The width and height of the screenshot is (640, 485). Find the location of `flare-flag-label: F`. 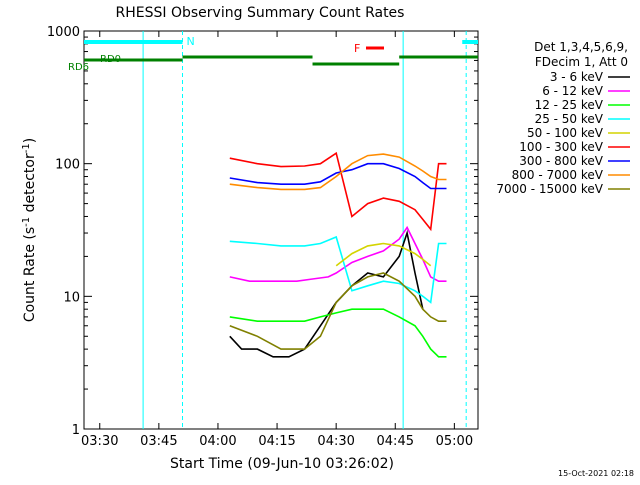

flare-flag-label: F is located at coordinates (357, 48).